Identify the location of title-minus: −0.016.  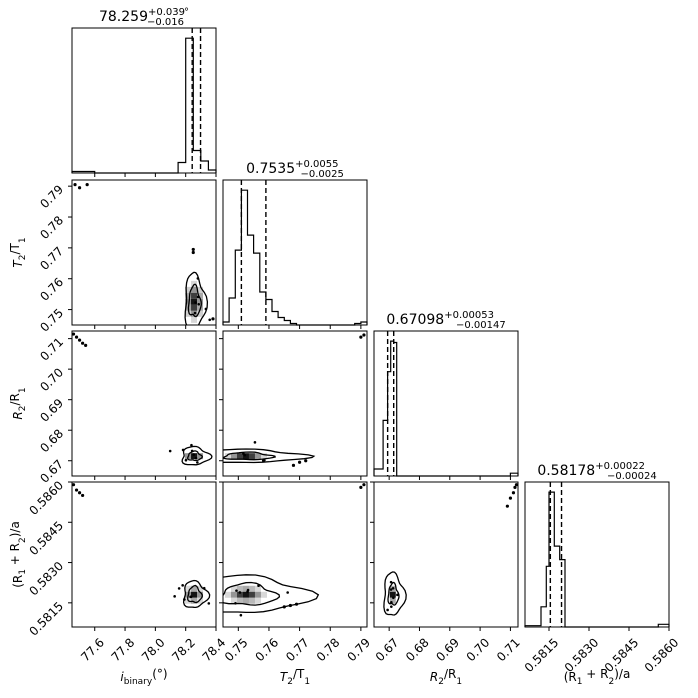
(165, 22).